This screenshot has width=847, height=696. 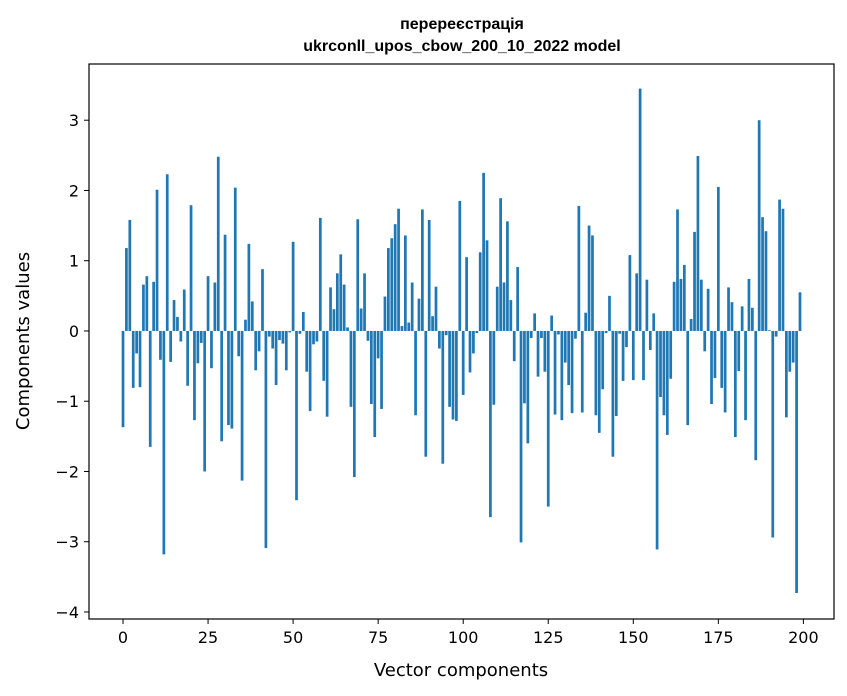 What do you see at coordinates (67, 542) in the screenshot?
I see `y-tick-label: −3` at bounding box center [67, 542].